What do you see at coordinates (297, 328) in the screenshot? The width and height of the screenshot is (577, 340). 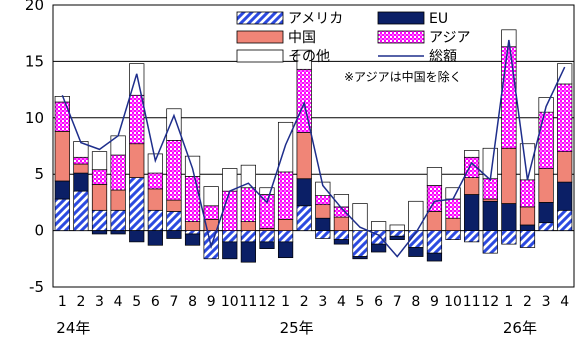 I see `year-label: 25年` at bounding box center [297, 328].